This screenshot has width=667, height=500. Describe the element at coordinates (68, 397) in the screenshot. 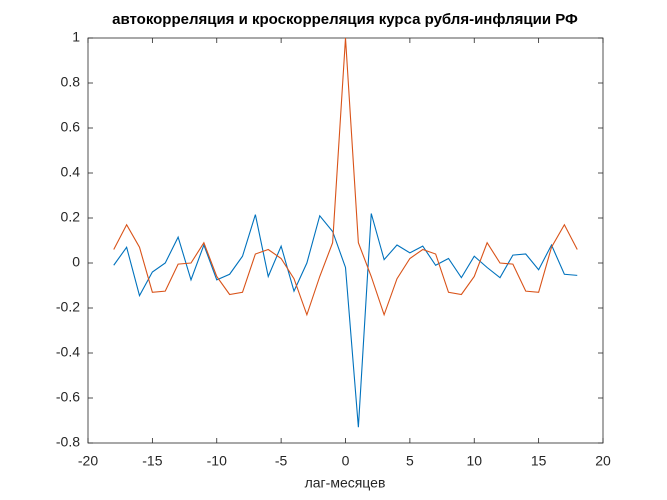

I see `y-tick-label: -0.6` at that location.